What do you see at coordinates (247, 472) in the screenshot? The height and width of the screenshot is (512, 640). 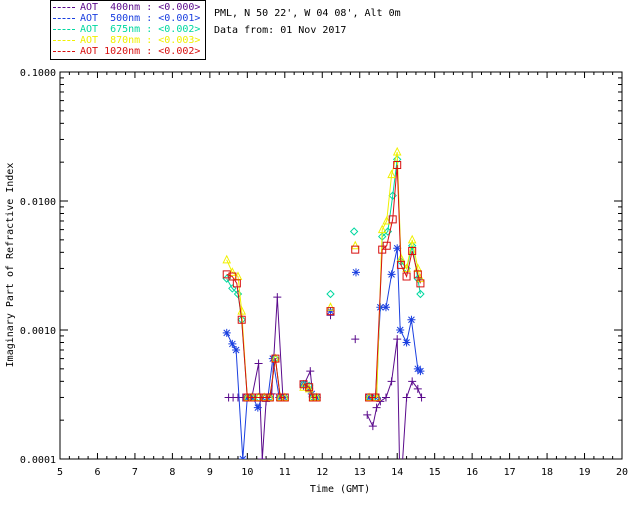 I see `x-tick-label: 10` at bounding box center [247, 472].